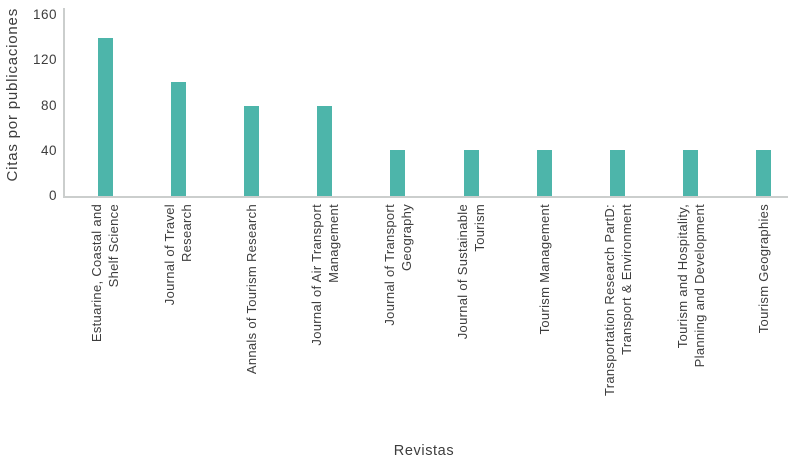 Image resolution: width=789 pixels, height=468 pixels. I want to click on x-axis-title: Revistas, so click(424, 451).